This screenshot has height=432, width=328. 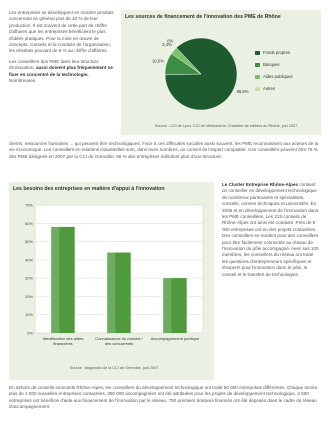 What do you see at coordinates (29, 314) in the screenshot?
I see `y-tick-label: 10%` at bounding box center [29, 314].